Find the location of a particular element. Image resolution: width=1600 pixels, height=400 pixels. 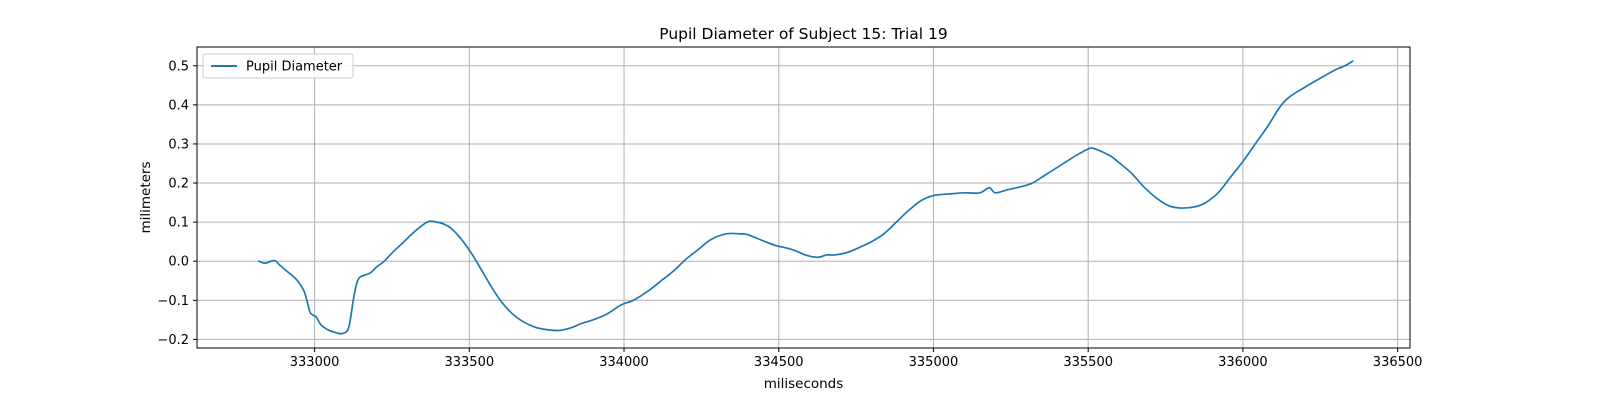

x-tick-label: 335500 is located at coordinates (1088, 362).